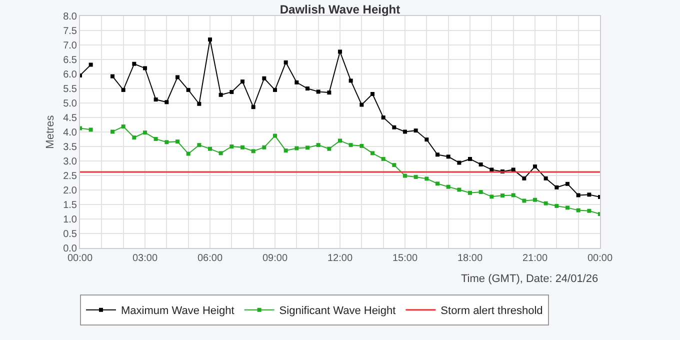 This screenshot has width=680, height=340. What do you see at coordinates (70, 220) in the screenshot?
I see `y-tick-label: 1.0` at bounding box center [70, 220].